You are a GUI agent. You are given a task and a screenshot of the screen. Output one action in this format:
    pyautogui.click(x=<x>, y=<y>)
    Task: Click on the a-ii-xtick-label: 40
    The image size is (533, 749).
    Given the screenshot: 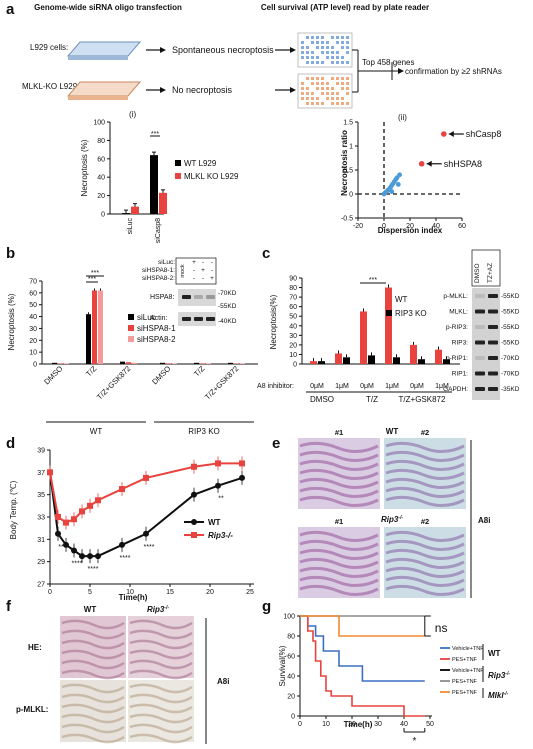 What is the action you would take?
    pyautogui.click(x=436, y=226)
    